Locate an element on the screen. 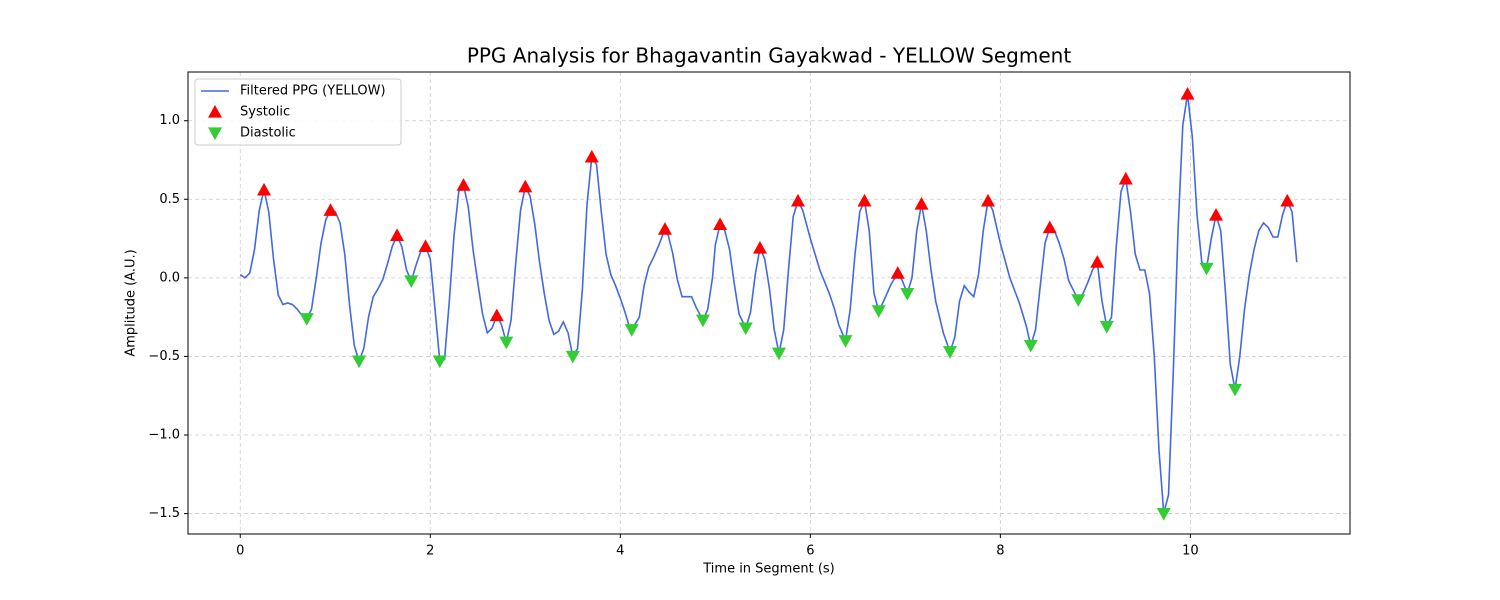 This screenshot has width=1500, height=600. x-tick-label: 10 is located at coordinates (1190, 551).